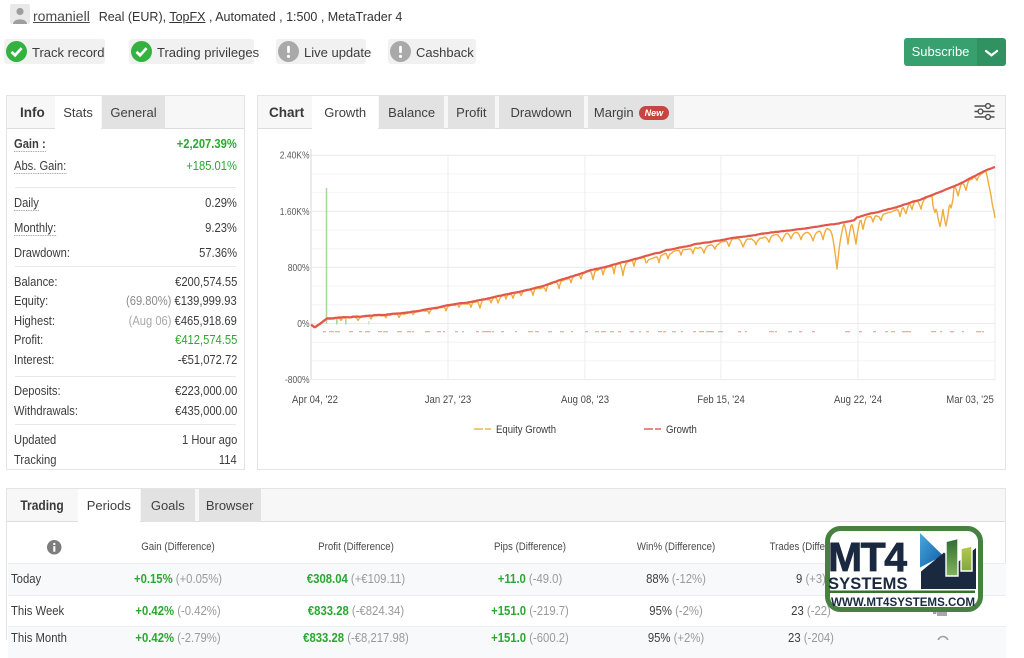  Describe the element at coordinates (868, 584) in the screenshot. I see `svg-text: SYSTEMS` at that location.